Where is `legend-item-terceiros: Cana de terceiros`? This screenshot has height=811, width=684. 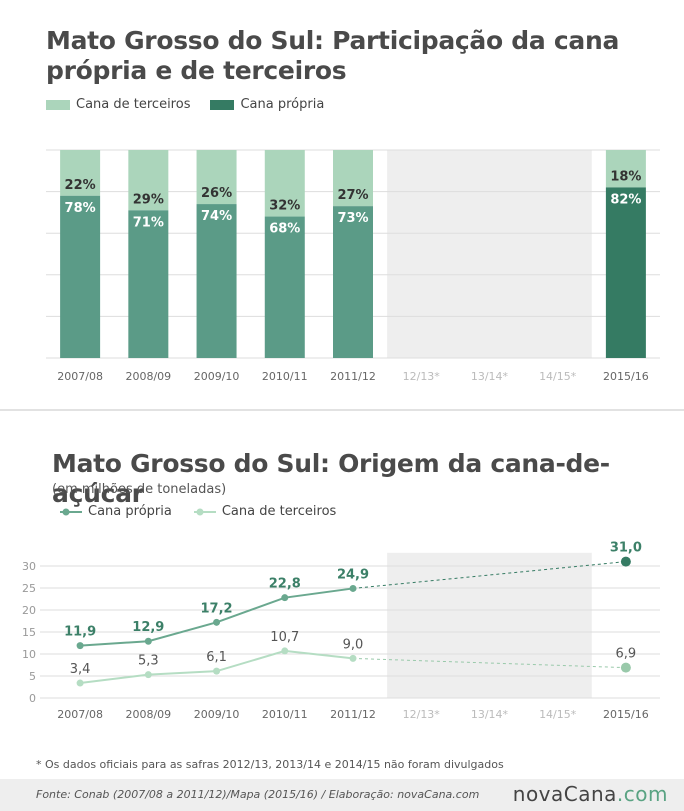 legend-item-terceiros: Cana de terceiros is located at coordinates (118, 104).